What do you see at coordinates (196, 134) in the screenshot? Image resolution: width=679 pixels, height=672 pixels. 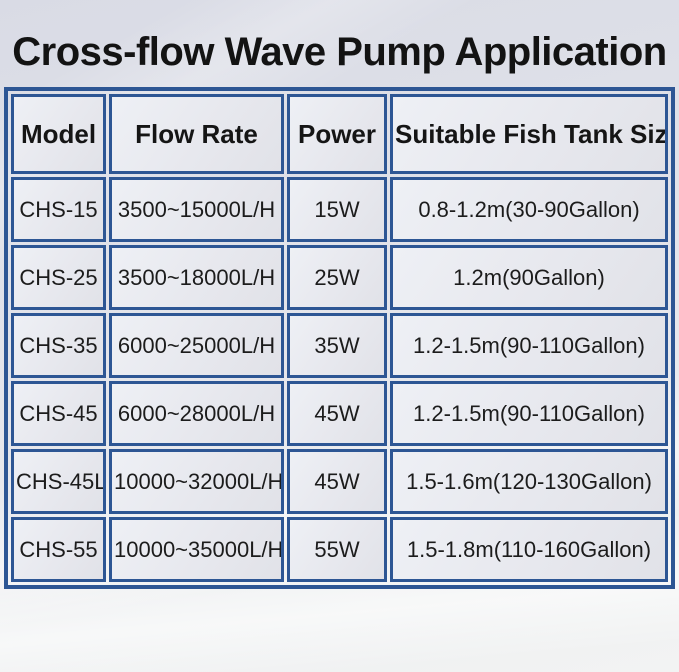 I see `header-flow-rate: Flow Rate` at bounding box center [196, 134].